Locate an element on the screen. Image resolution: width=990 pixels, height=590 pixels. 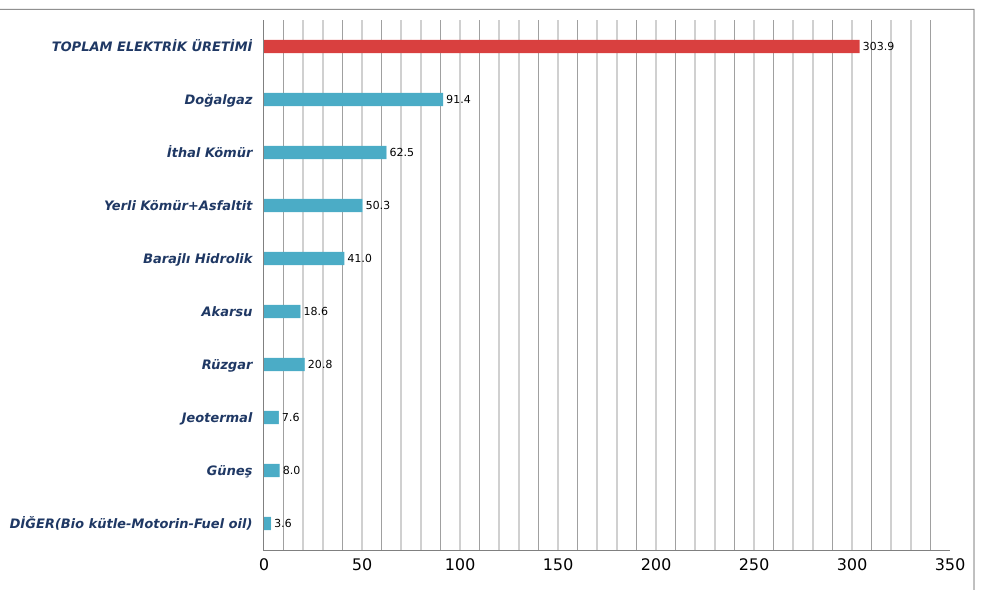
y-tick-label: Yerli Kömür+Asfaltit is located at coordinates (179, 206).